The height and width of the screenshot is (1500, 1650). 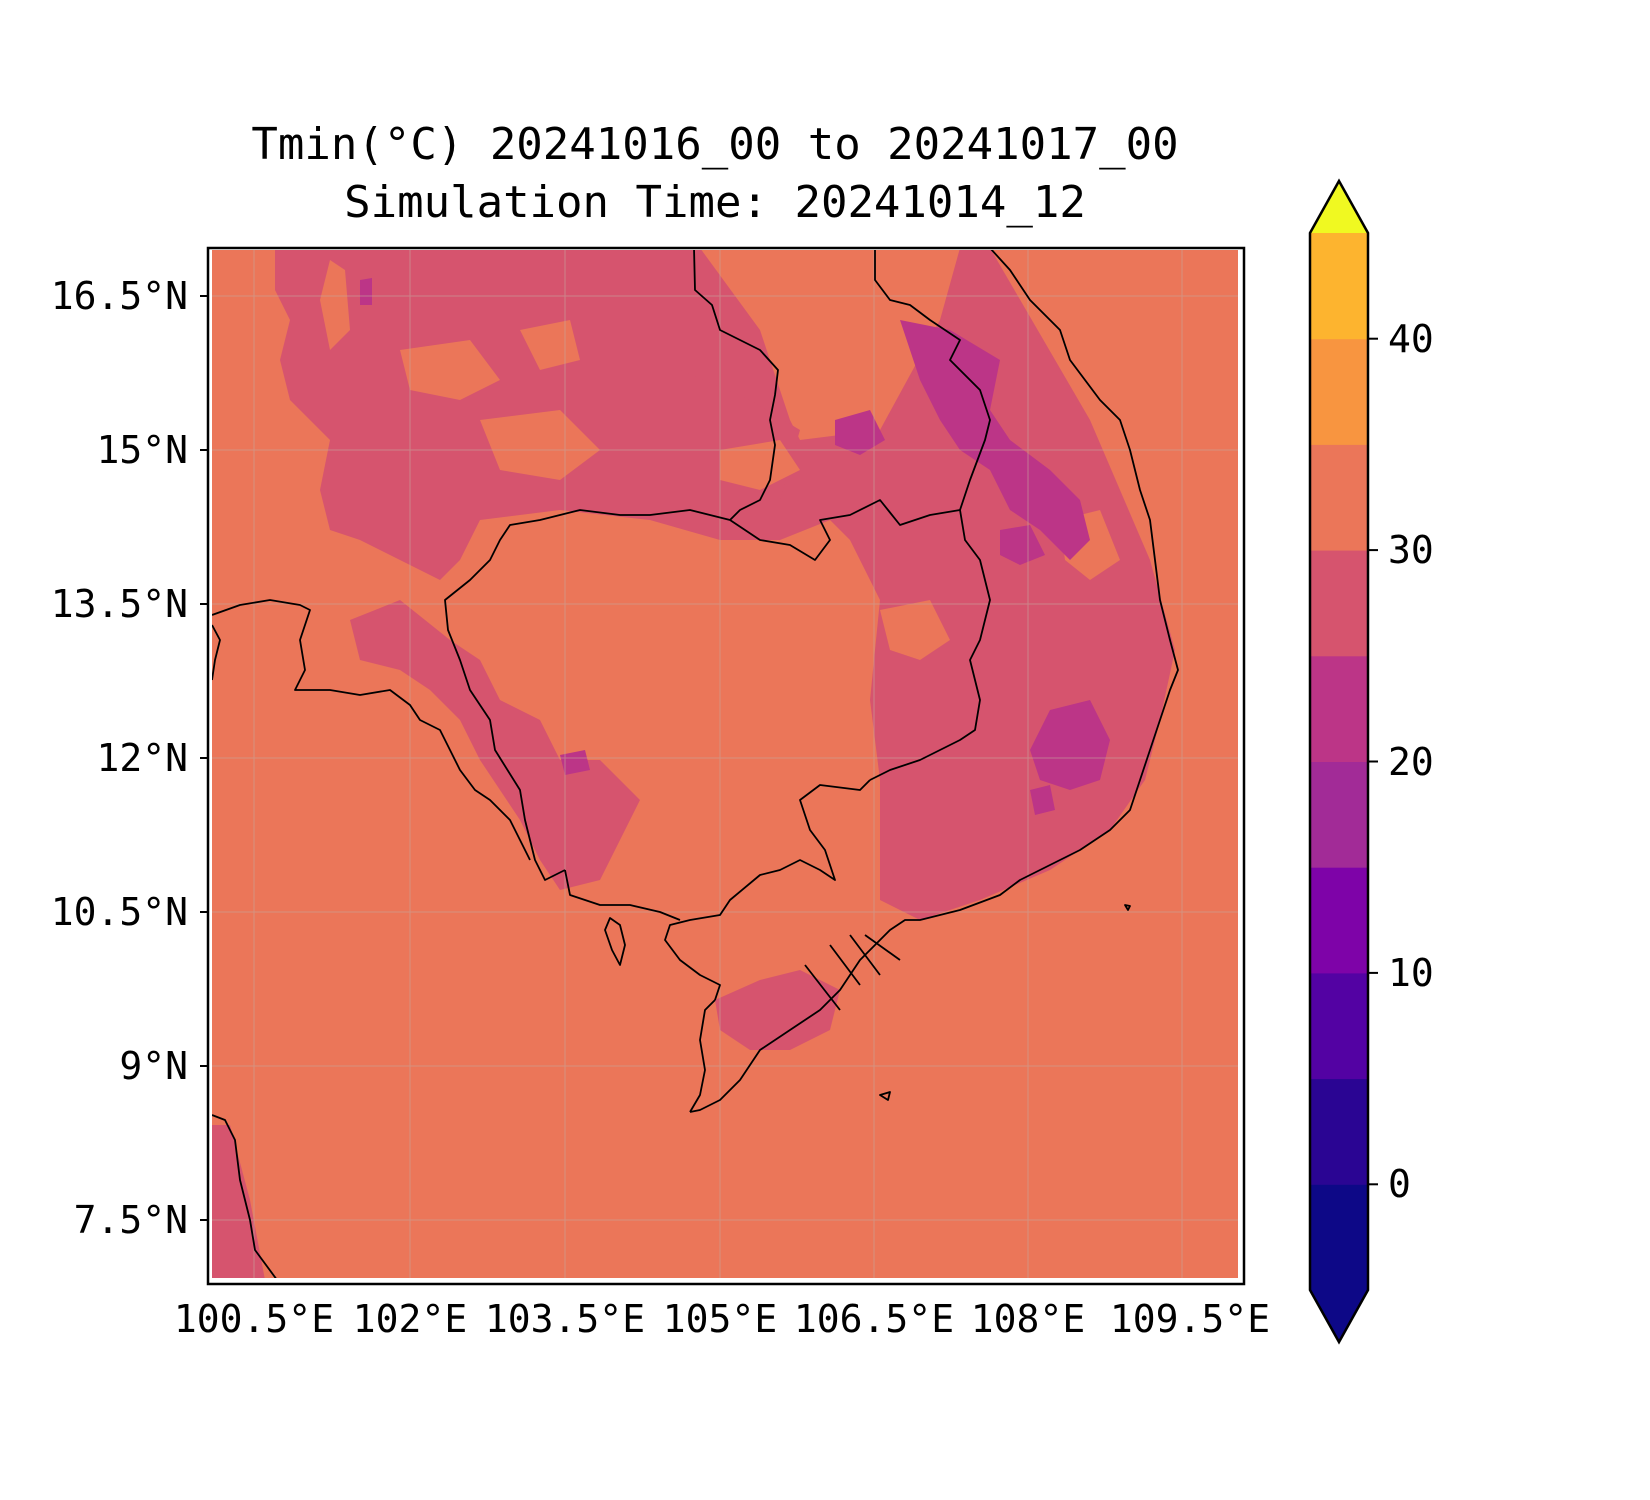 What do you see at coordinates (715, 202) in the screenshot?
I see `chart-subtitle: Simulation Time: 20241014_12` at bounding box center [715, 202].